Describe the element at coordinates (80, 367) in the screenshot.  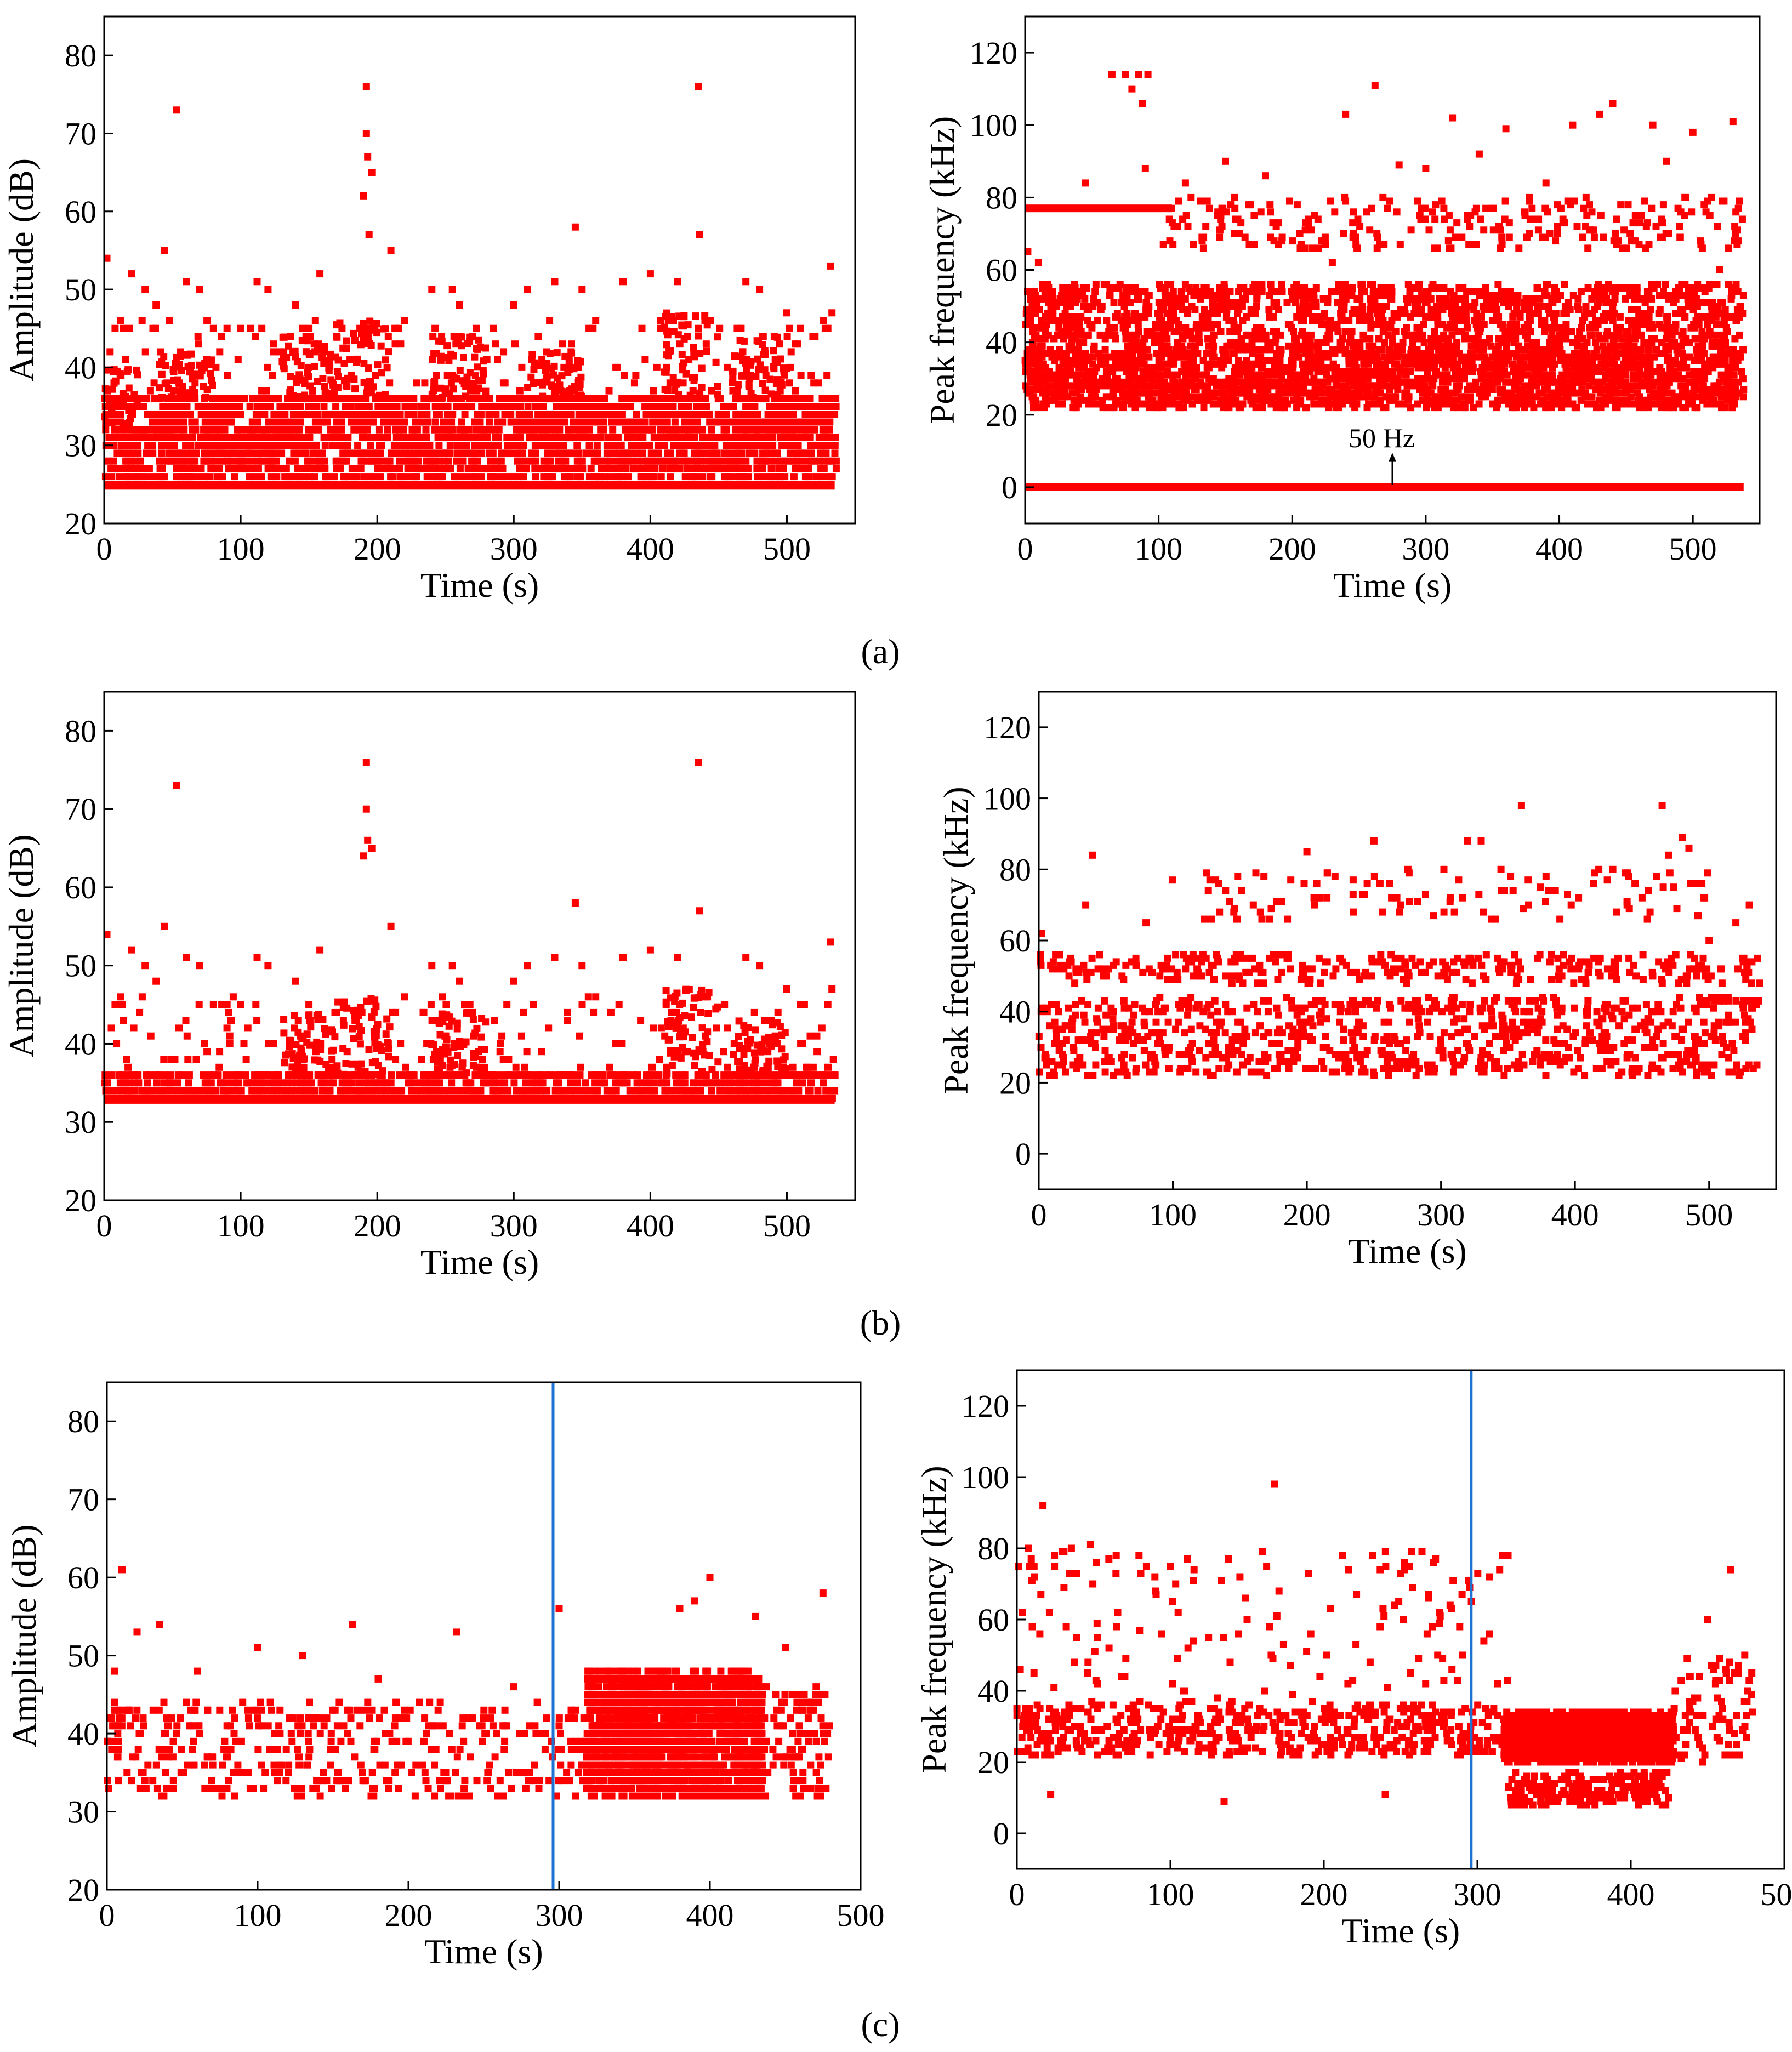
I see `y-tick-label: 40` at that location.